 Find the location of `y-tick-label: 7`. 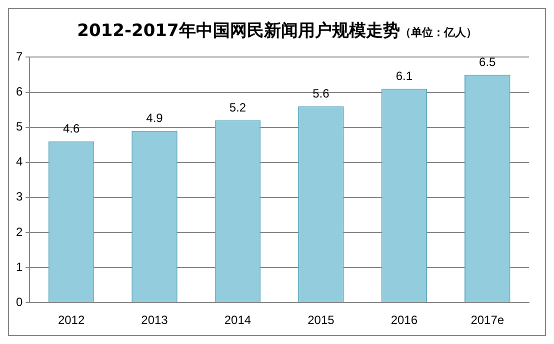

y-tick-label: 7 is located at coordinates (19, 57).